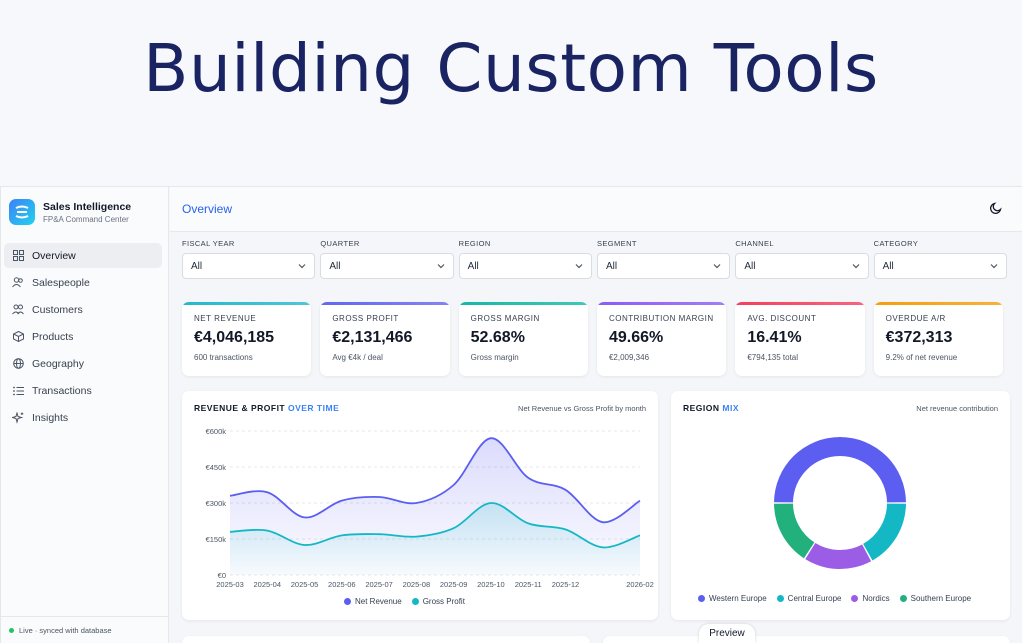  Describe the element at coordinates (373, 601) in the screenshot. I see `legend-item: Net Revenue` at that location.